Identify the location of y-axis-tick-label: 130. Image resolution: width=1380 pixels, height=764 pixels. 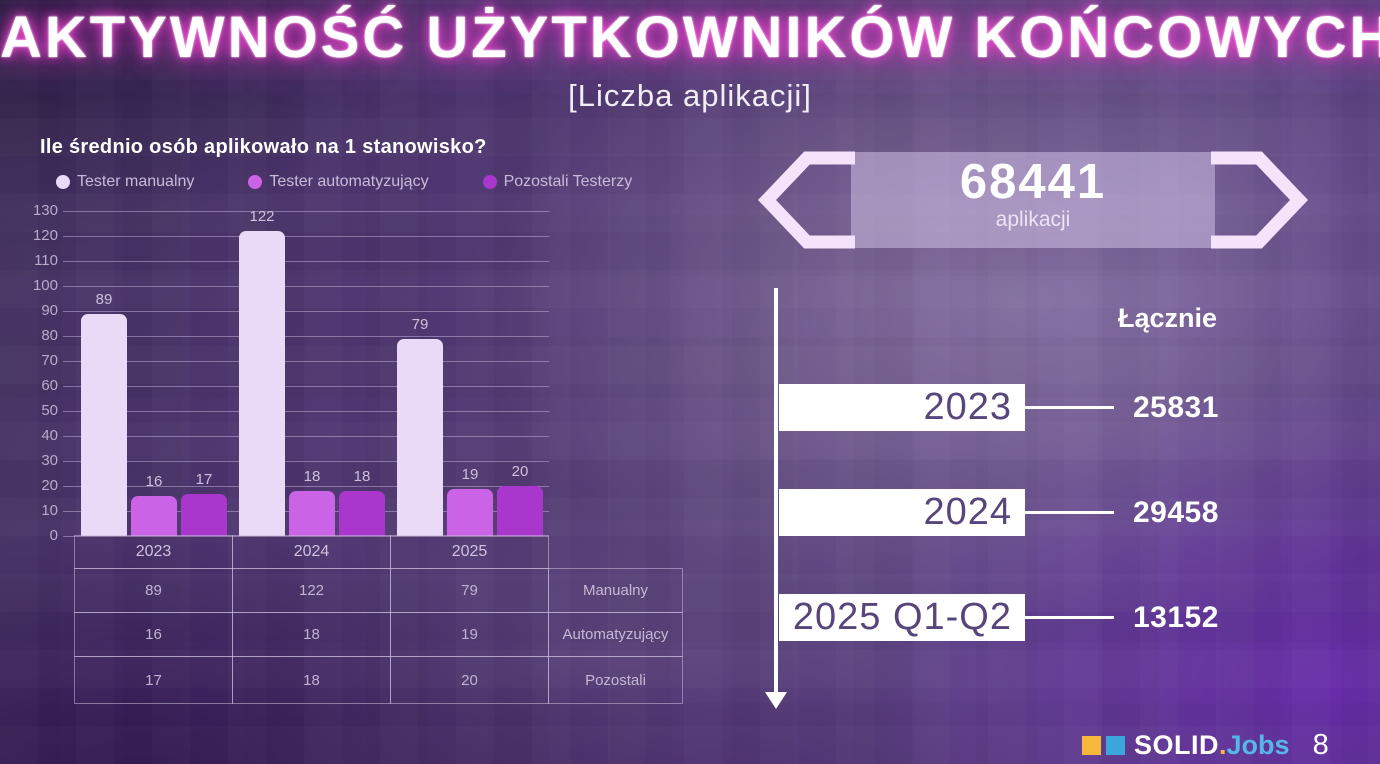
(45, 210).